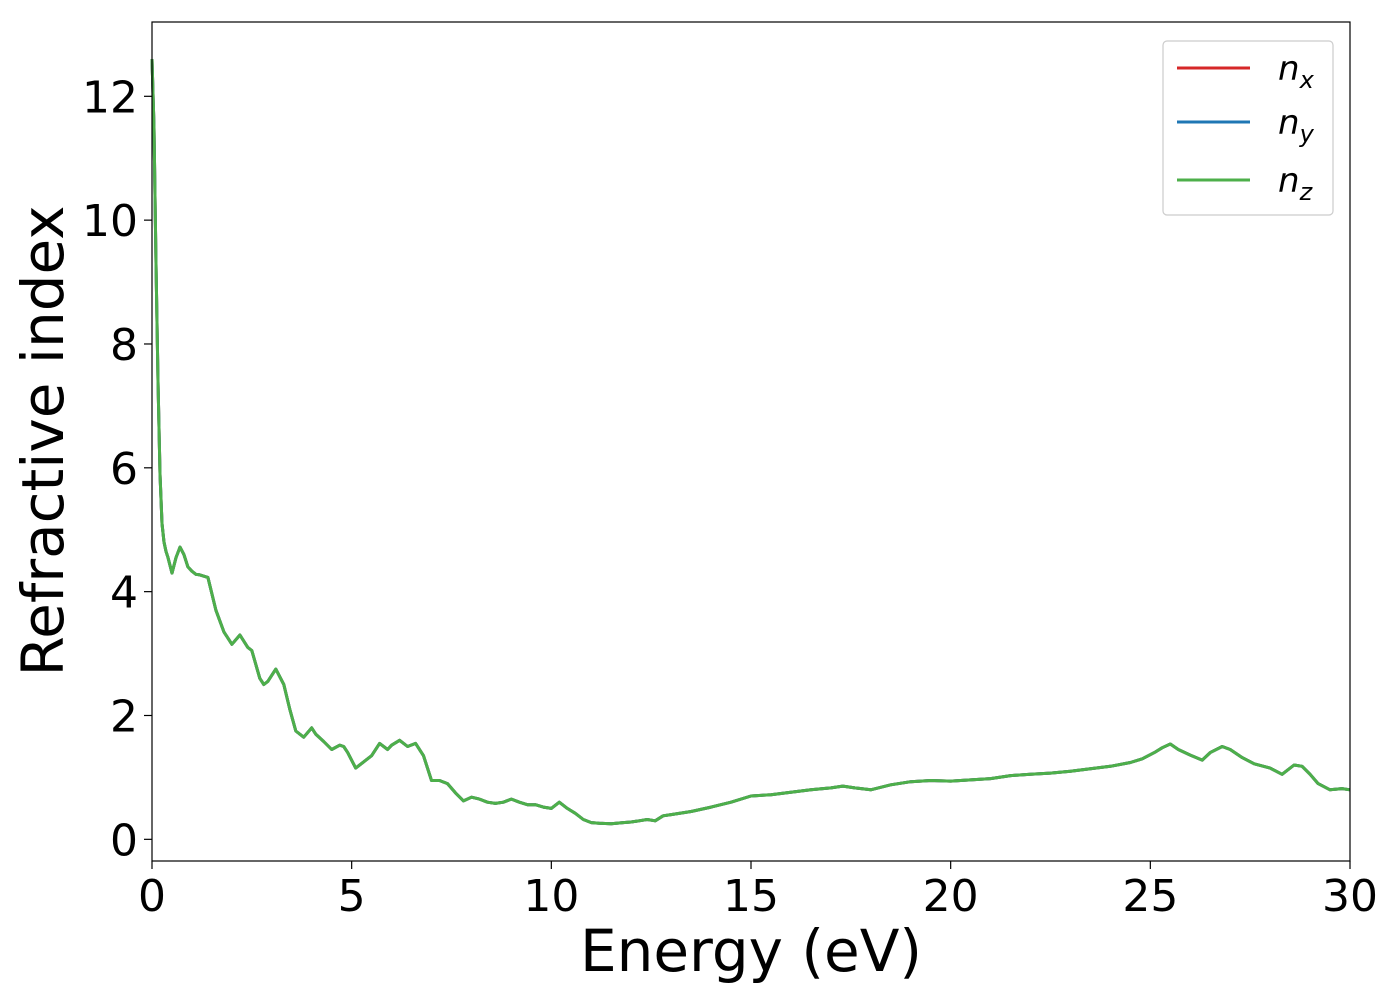  I want to click on y-tick-label: 6, so click(124, 469).